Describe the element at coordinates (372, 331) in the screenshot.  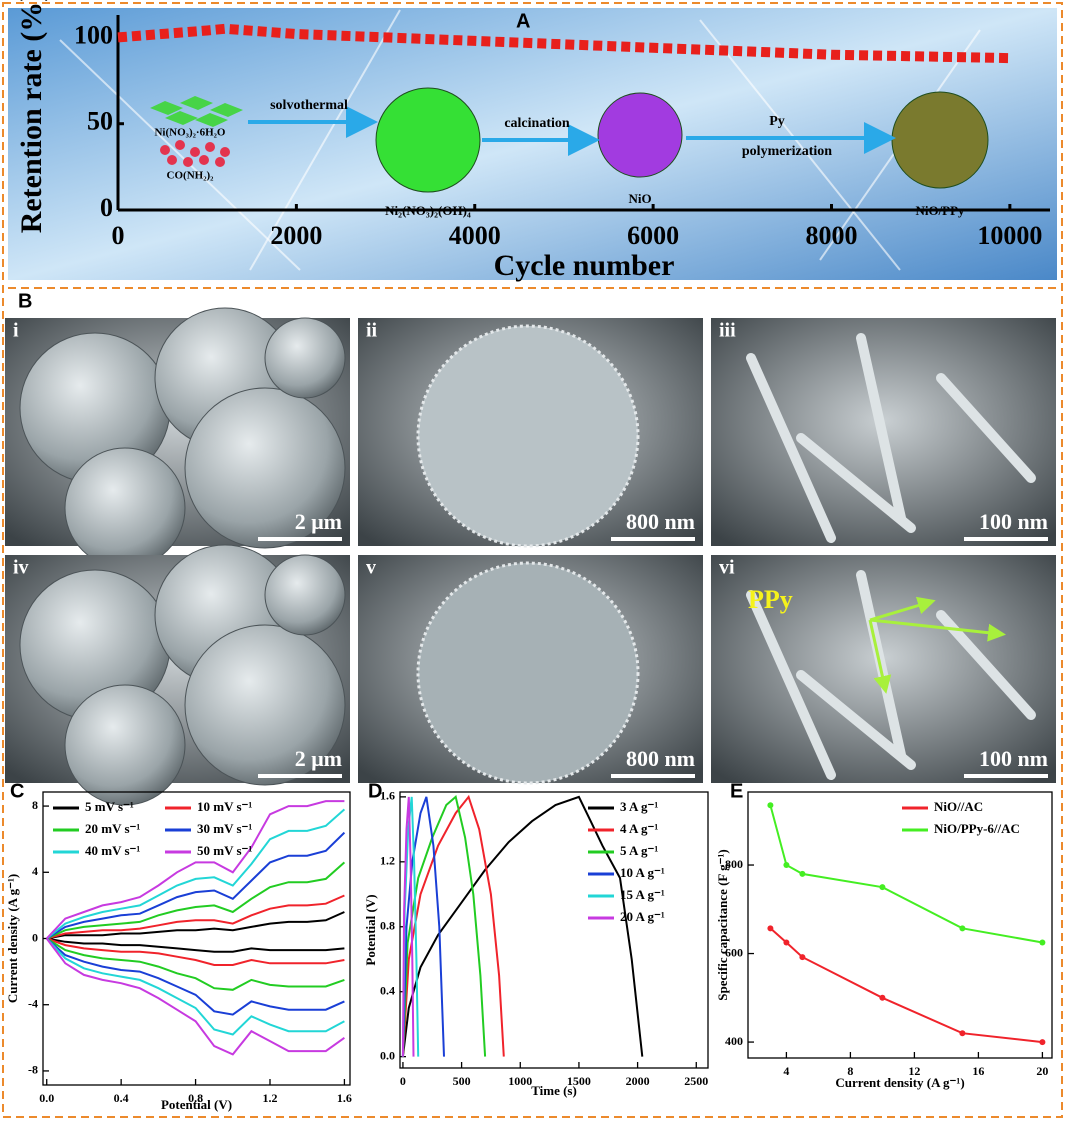
I see `image-label: ii` at that location.